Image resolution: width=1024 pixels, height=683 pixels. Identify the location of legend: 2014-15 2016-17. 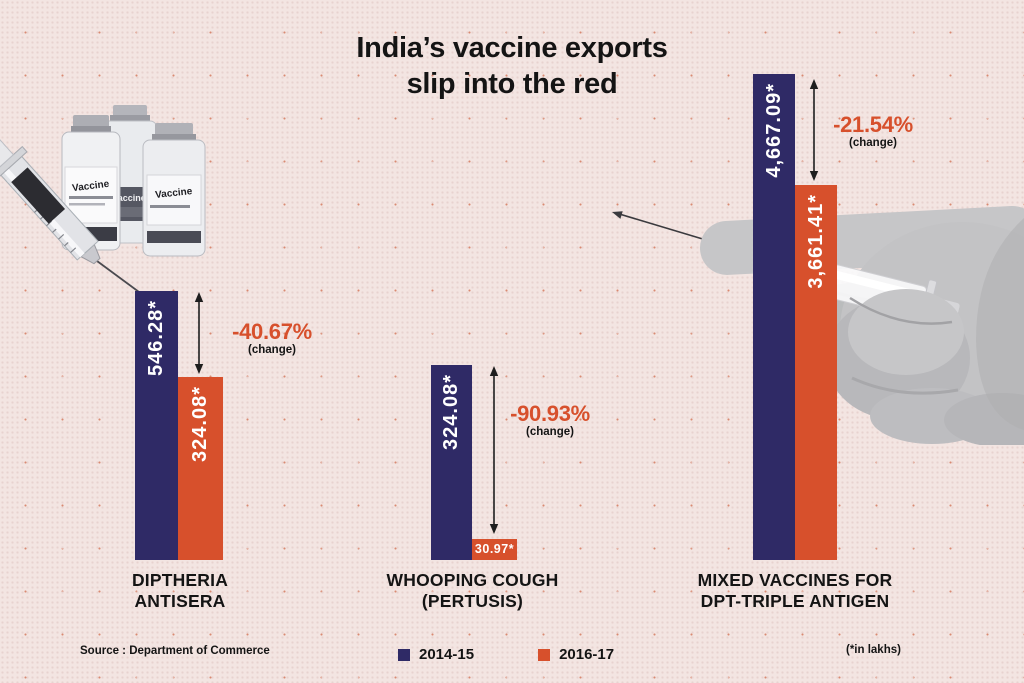
(506, 654).